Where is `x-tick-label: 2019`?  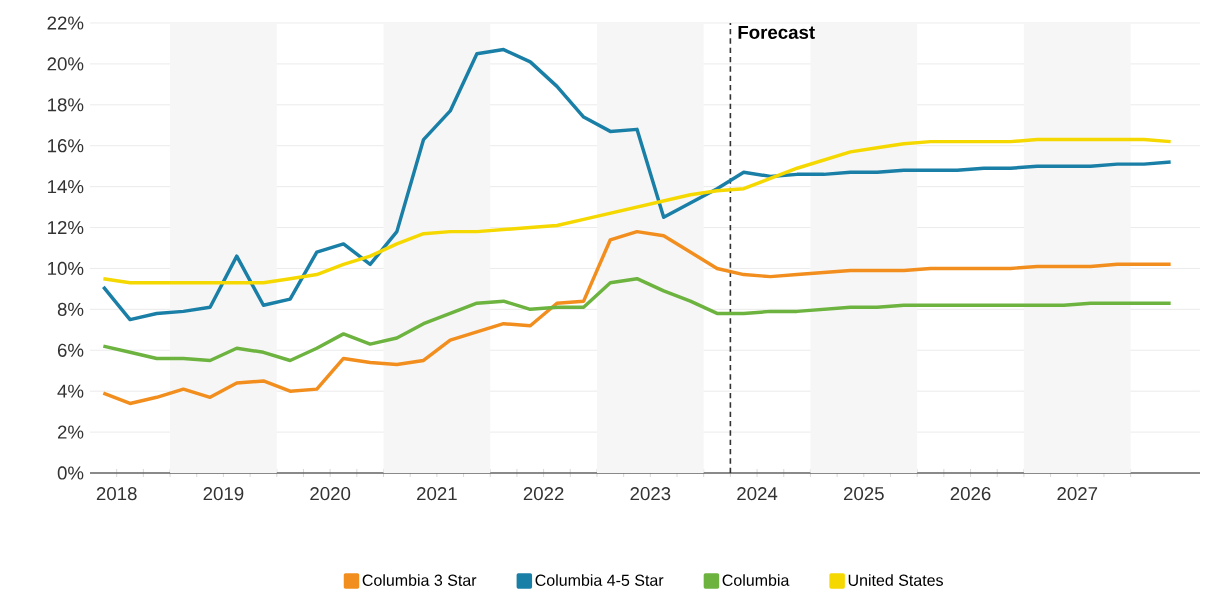 x-tick-label: 2019 is located at coordinates (223, 494).